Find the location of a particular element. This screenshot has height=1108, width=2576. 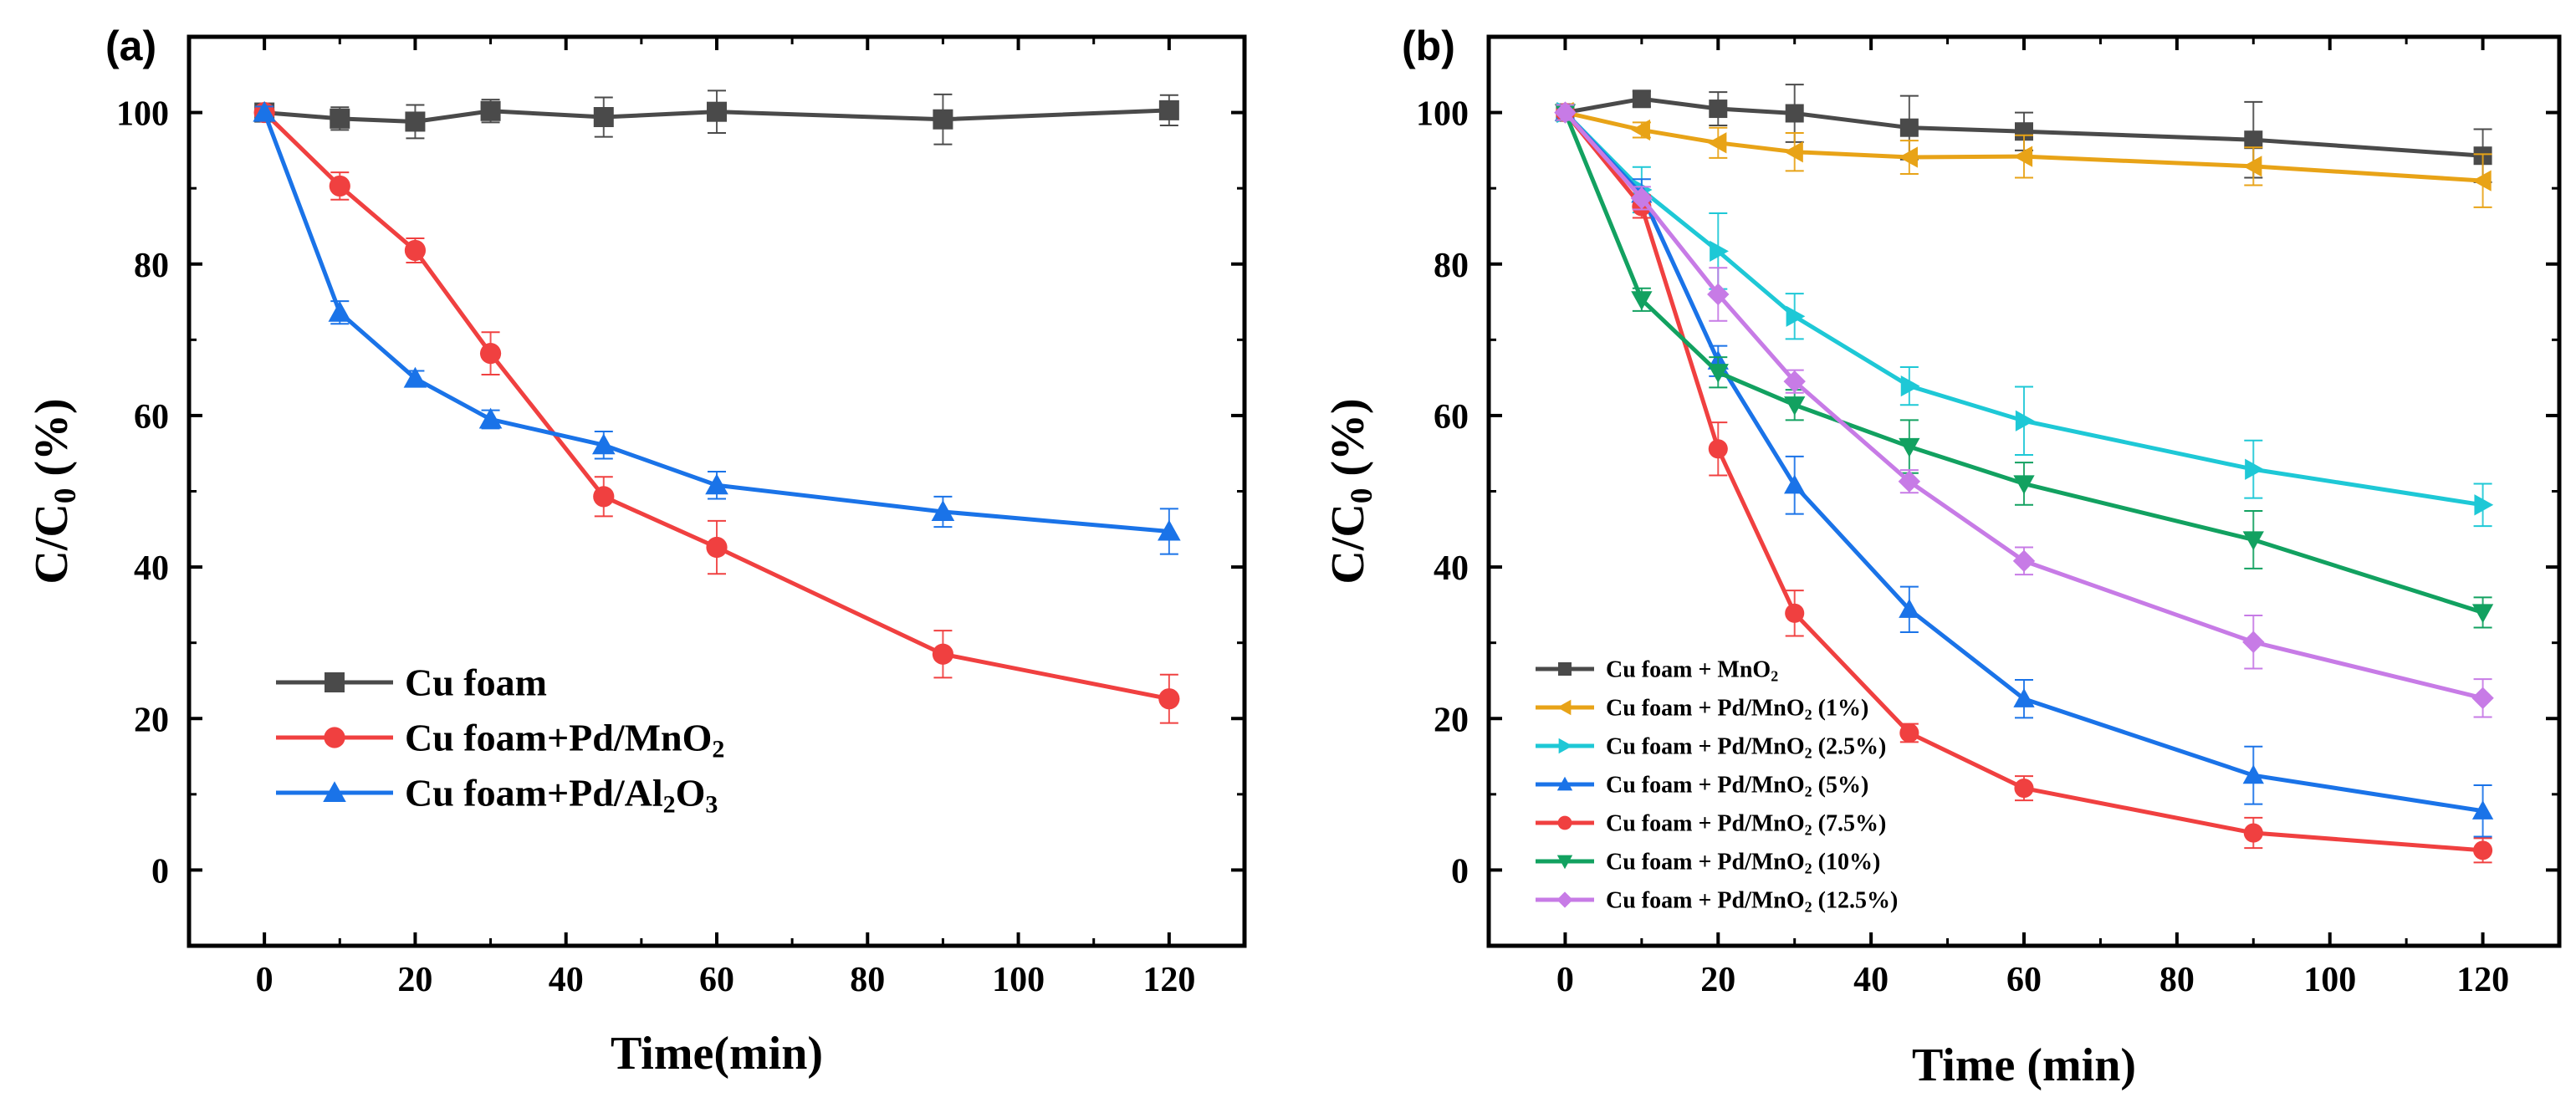

legend-label-part: Cu foam + MnO is located at coordinates (1688, 670).